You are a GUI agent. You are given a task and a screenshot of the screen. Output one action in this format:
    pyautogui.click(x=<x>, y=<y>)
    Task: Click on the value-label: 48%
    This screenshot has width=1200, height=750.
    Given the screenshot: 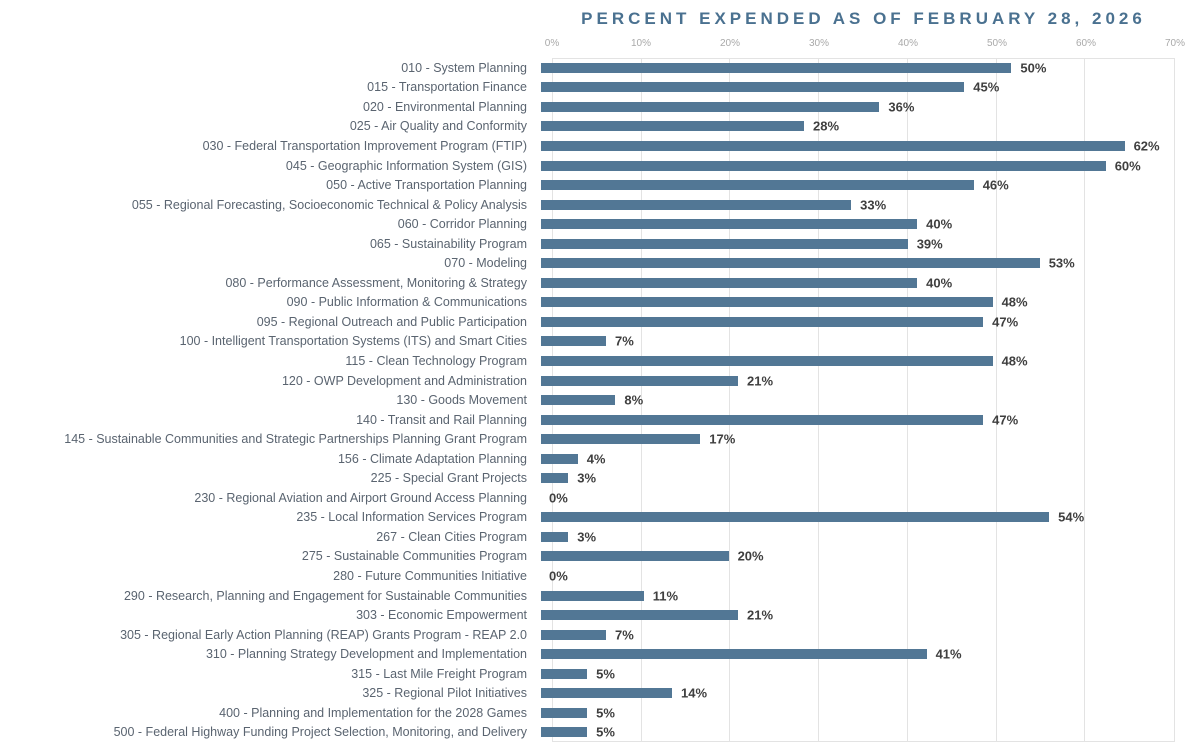 What is the action you would take?
    pyautogui.click(x=1014, y=361)
    